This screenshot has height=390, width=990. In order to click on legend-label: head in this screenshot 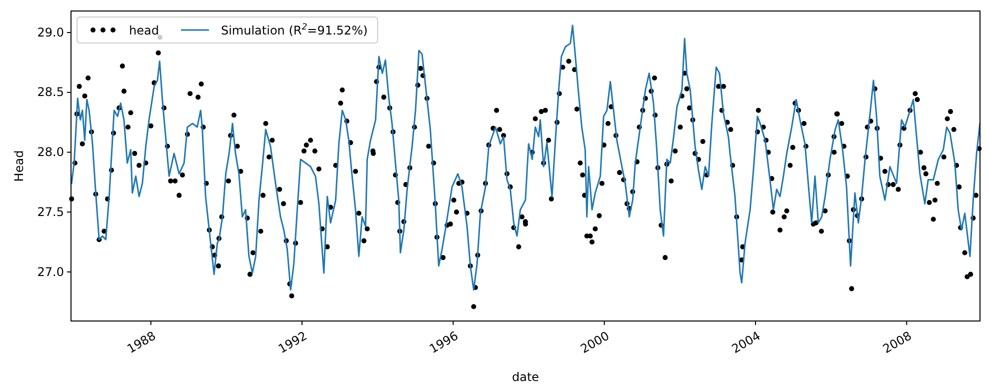, I will do `click(144, 31)`.